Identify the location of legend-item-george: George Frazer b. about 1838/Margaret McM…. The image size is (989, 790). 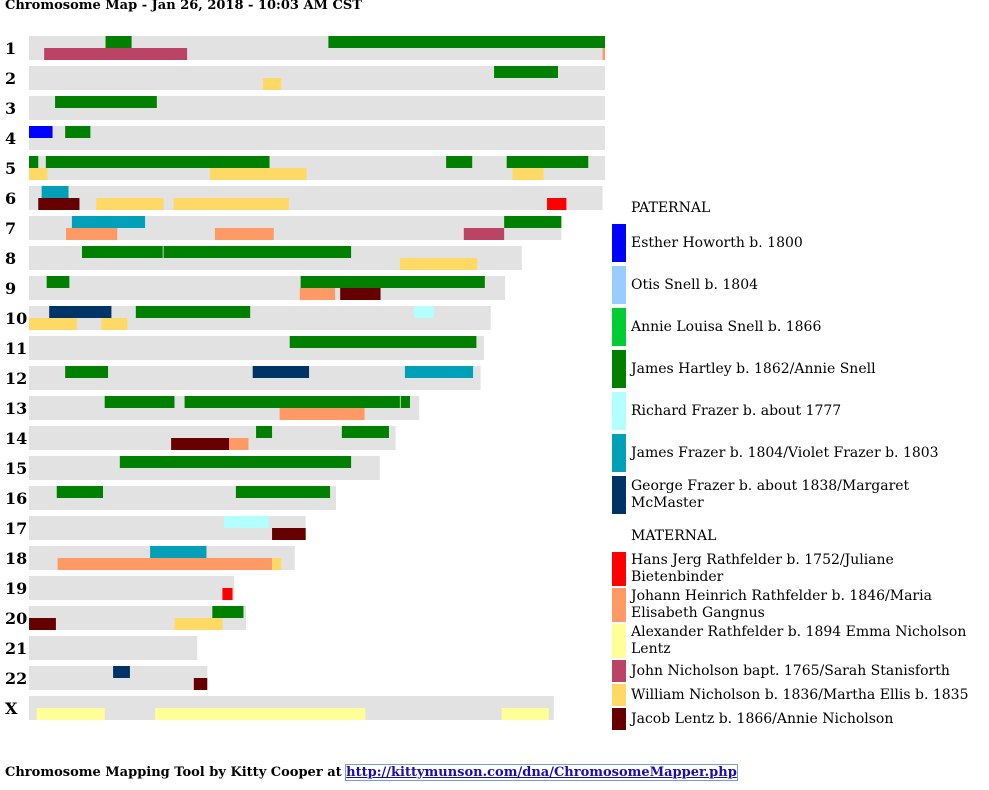
(797, 495).